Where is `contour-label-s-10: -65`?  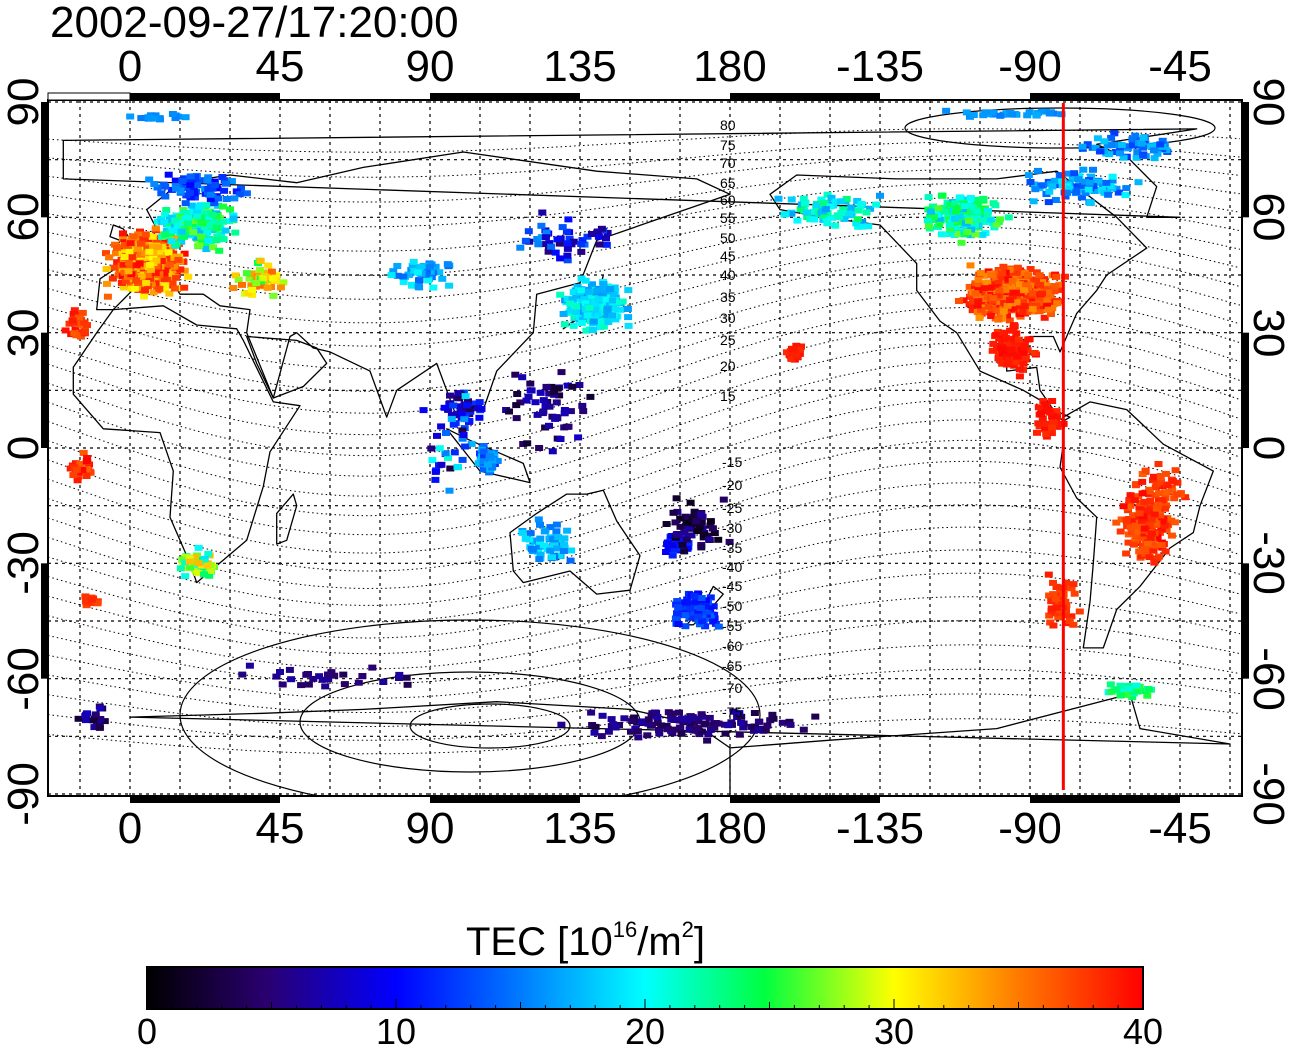
contour-label-s-10: -65 is located at coordinates (732, 666).